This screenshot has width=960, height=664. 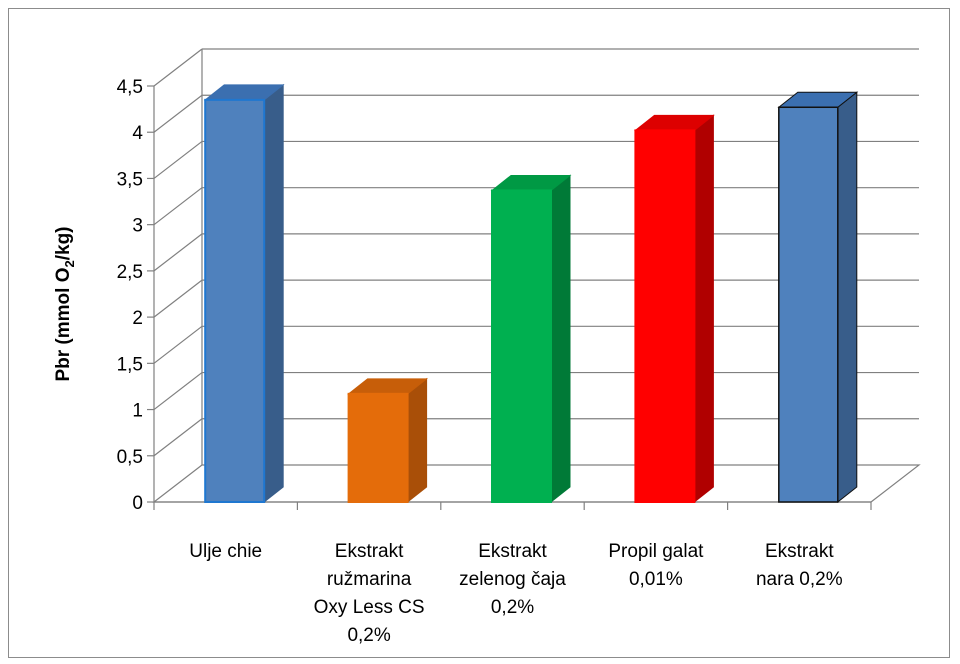 I want to click on y-axis-label-sub: 2, so click(x=69, y=263).